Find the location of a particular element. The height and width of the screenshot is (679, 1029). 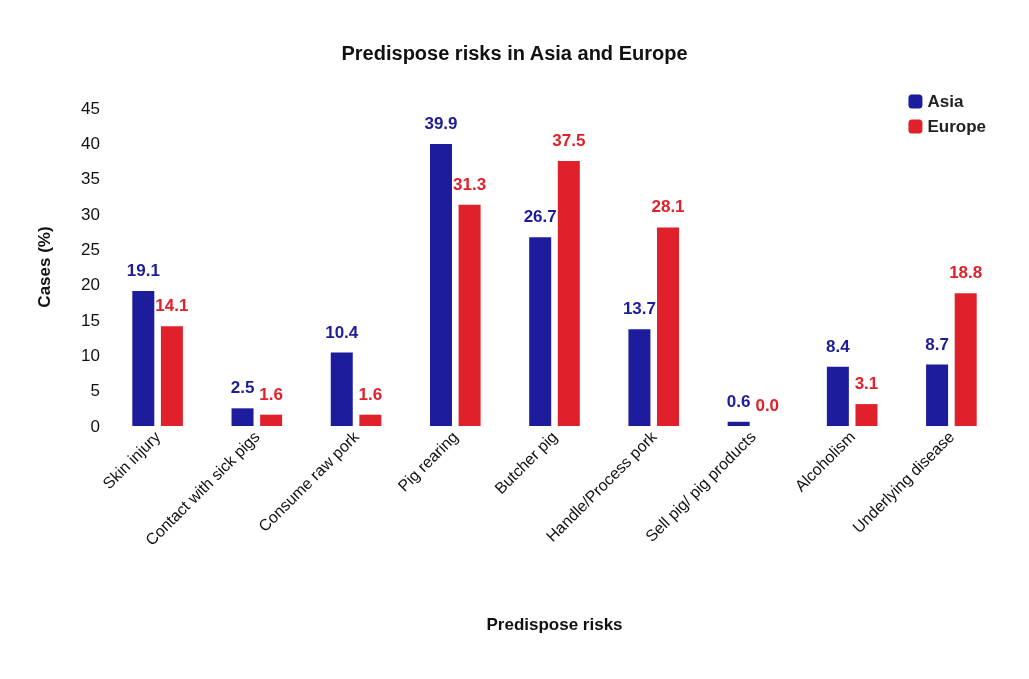

legend-label: Europe is located at coordinates (956, 126).